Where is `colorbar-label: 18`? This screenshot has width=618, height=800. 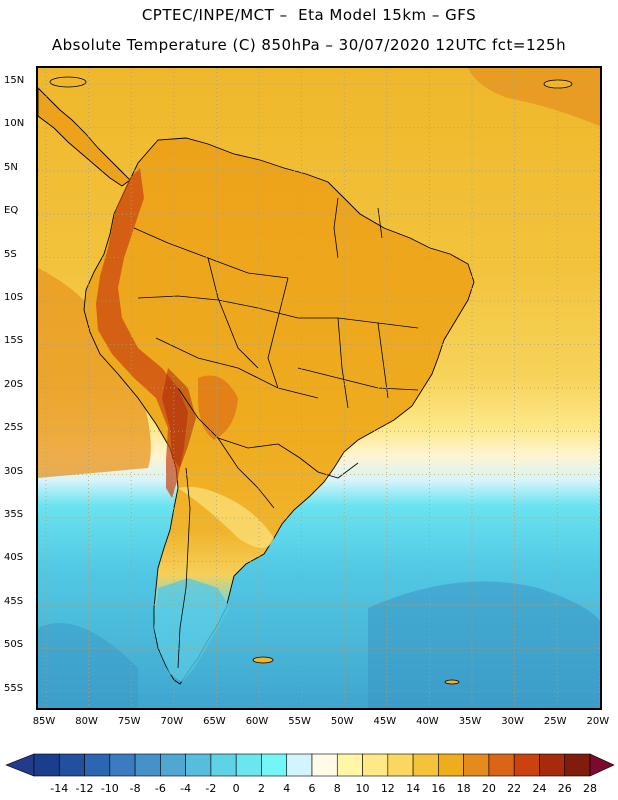
colorbar-label: 18 is located at coordinates (463, 788).